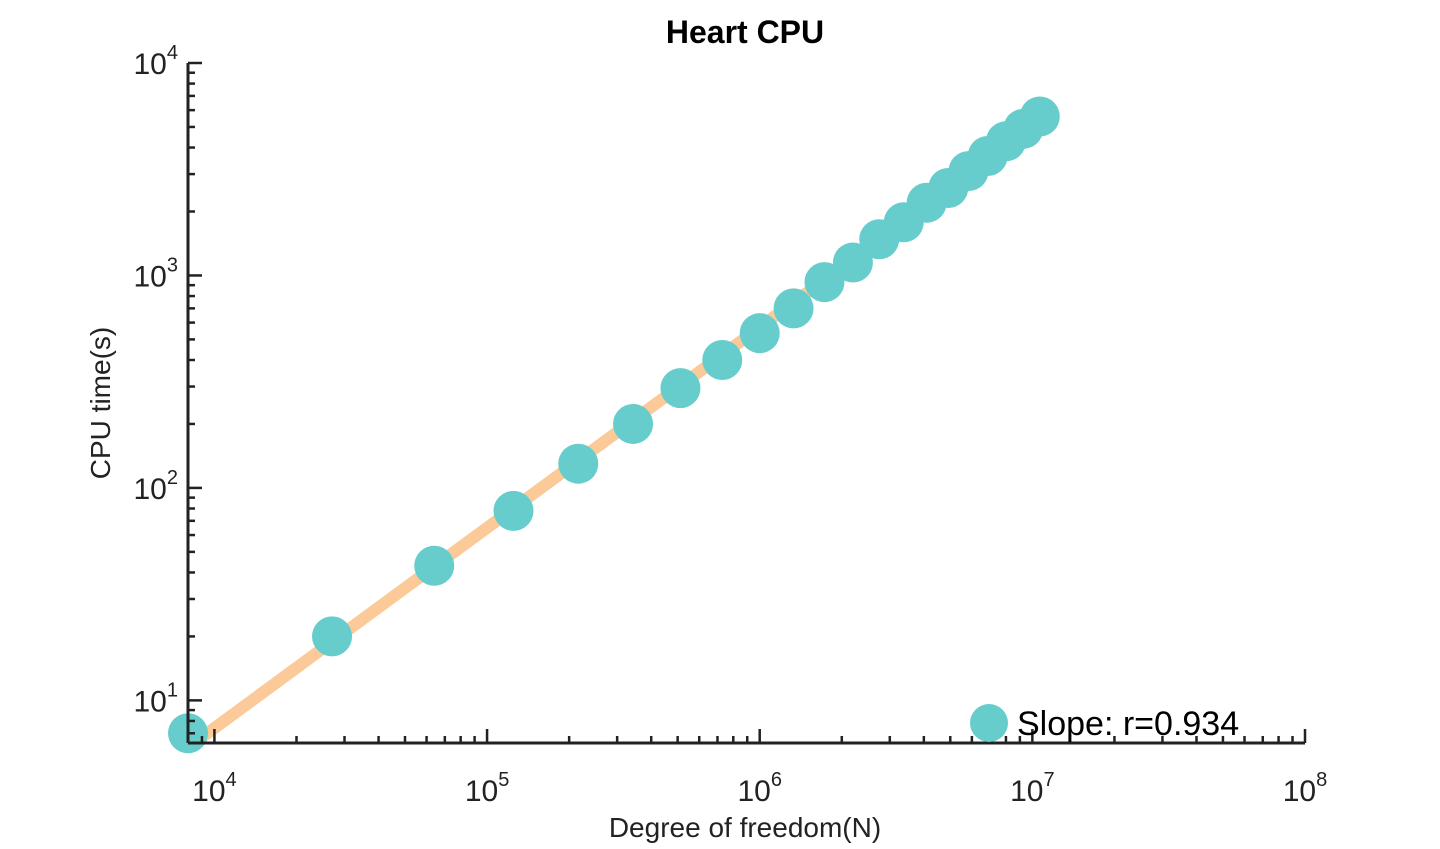 The image size is (1440, 849). What do you see at coordinates (156, 486) in the screenshot?
I see `y-tick-label: 10²` at bounding box center [156, 486].